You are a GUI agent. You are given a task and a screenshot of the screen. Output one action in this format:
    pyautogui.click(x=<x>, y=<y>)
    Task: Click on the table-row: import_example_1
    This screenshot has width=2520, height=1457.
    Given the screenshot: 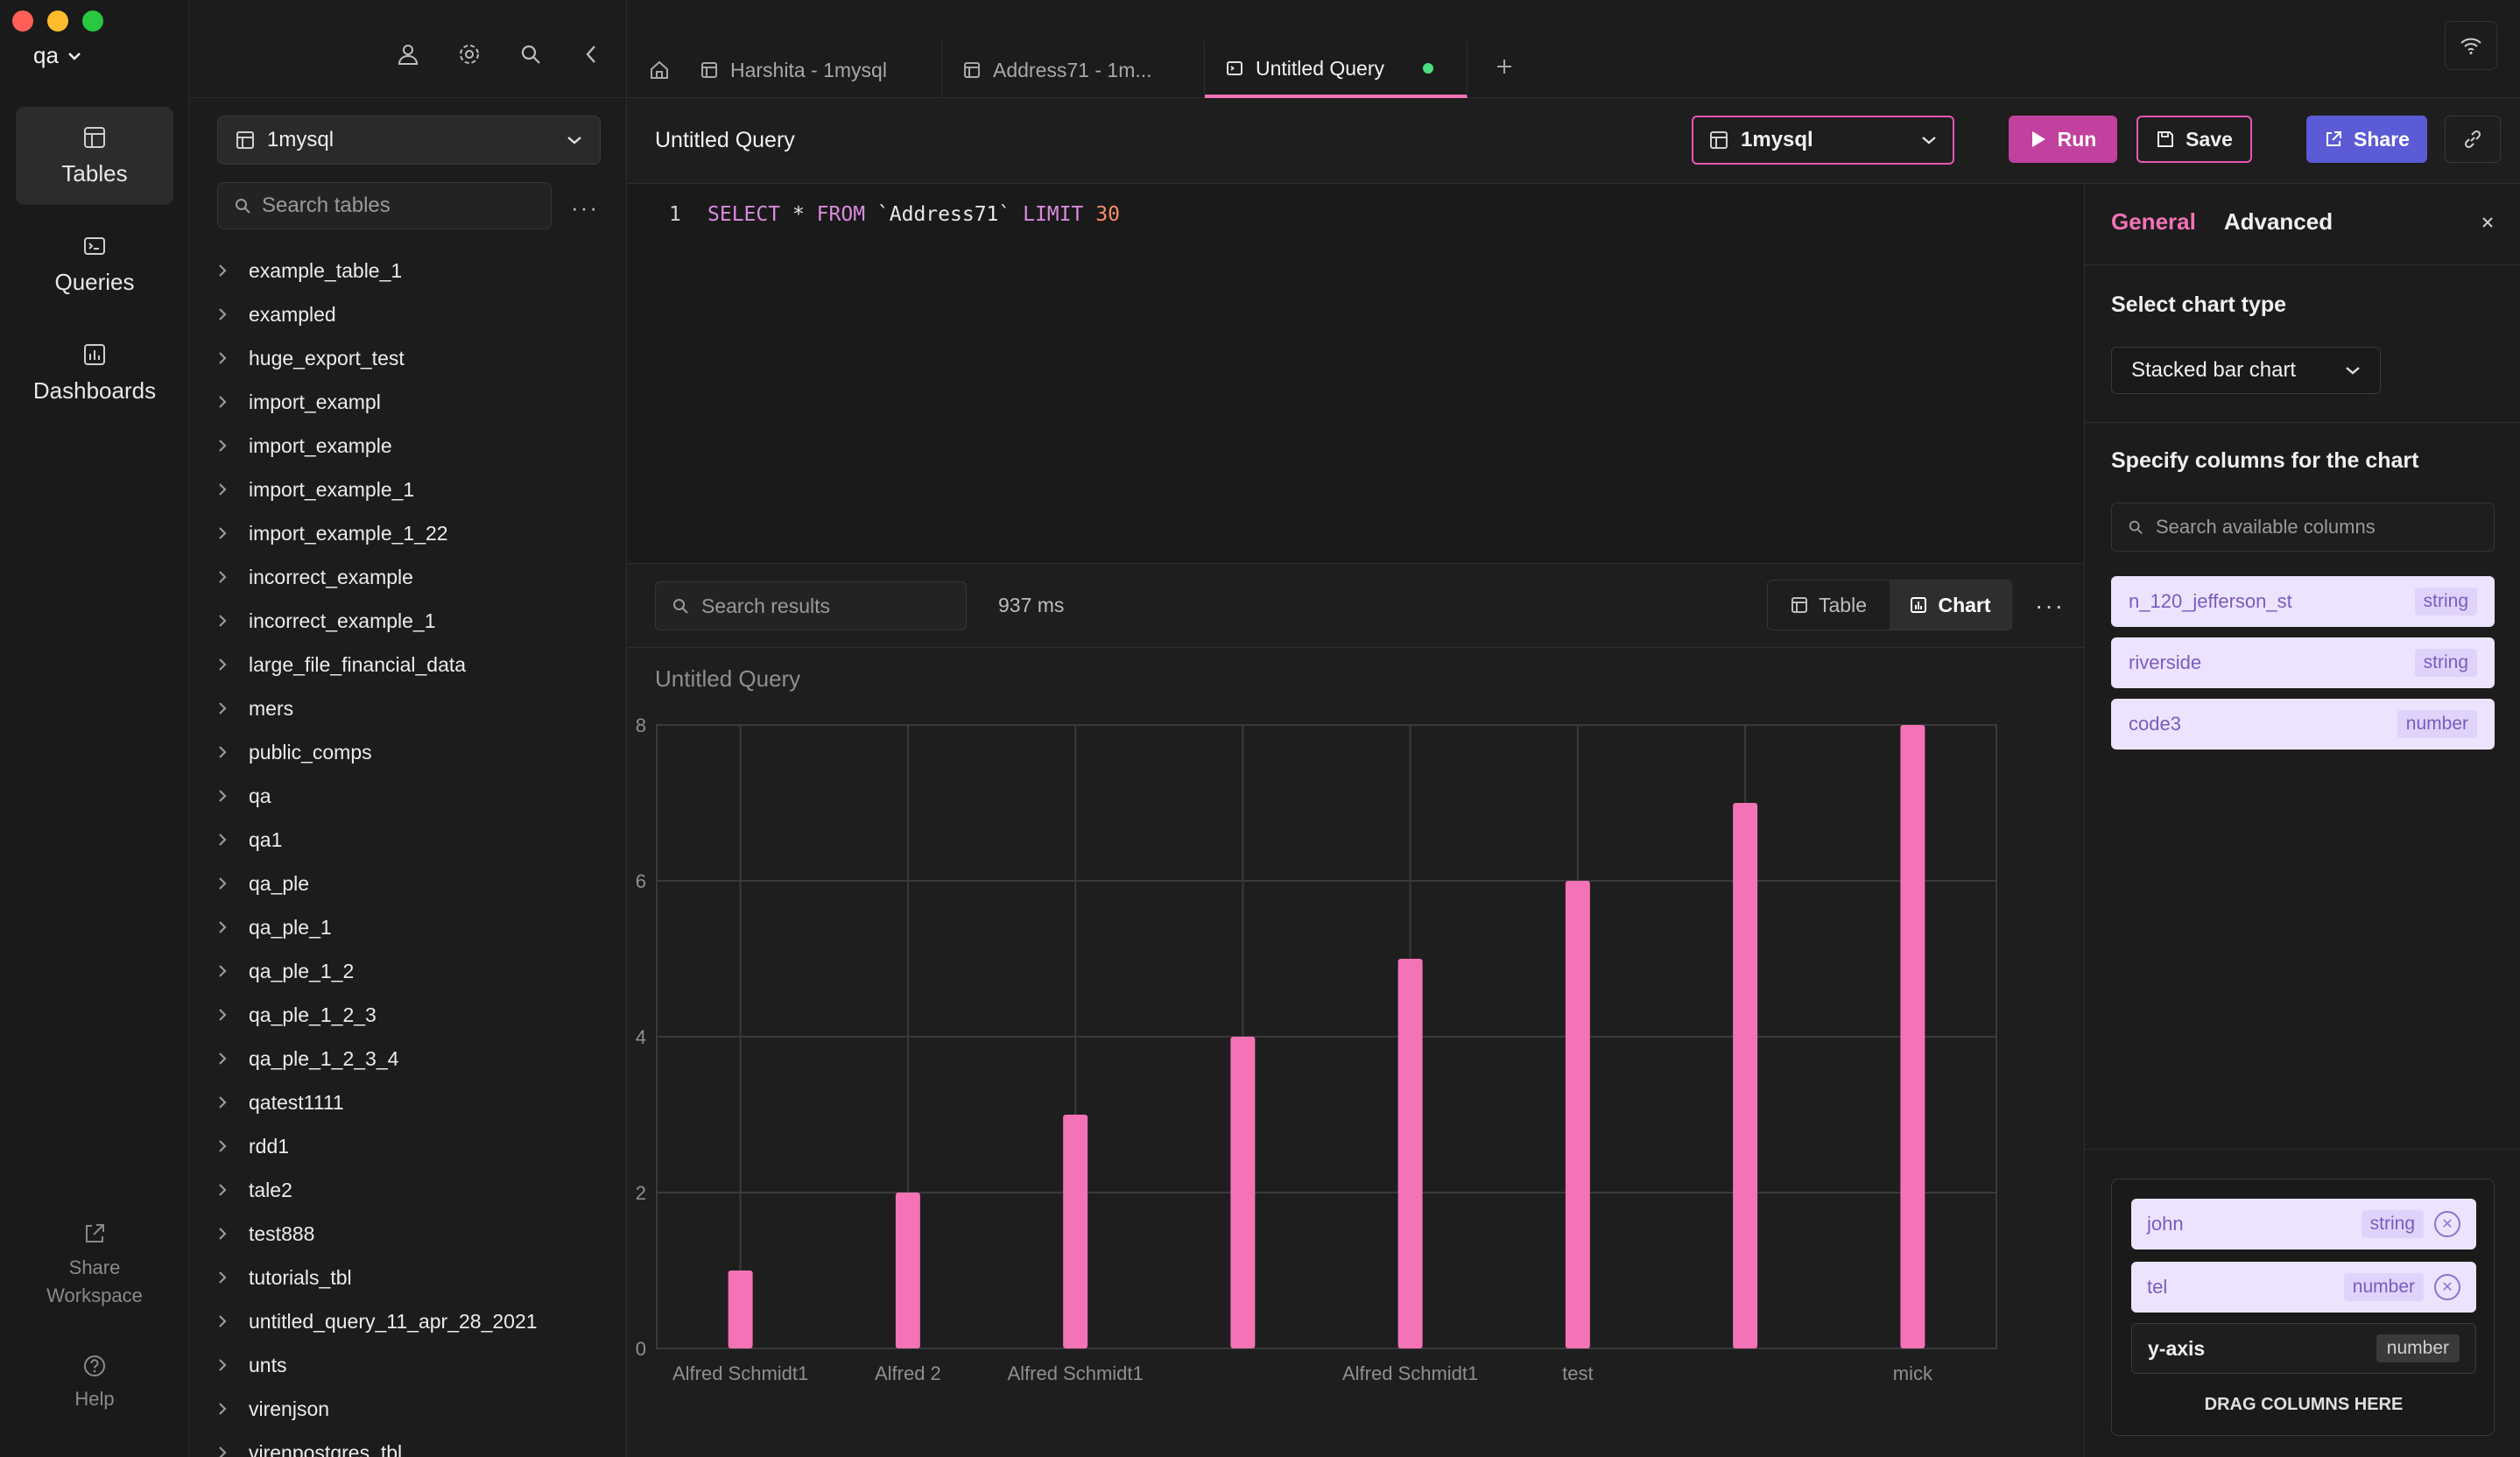 What is the action you would take?
    pyautogui.click(x=415, y=490)
    